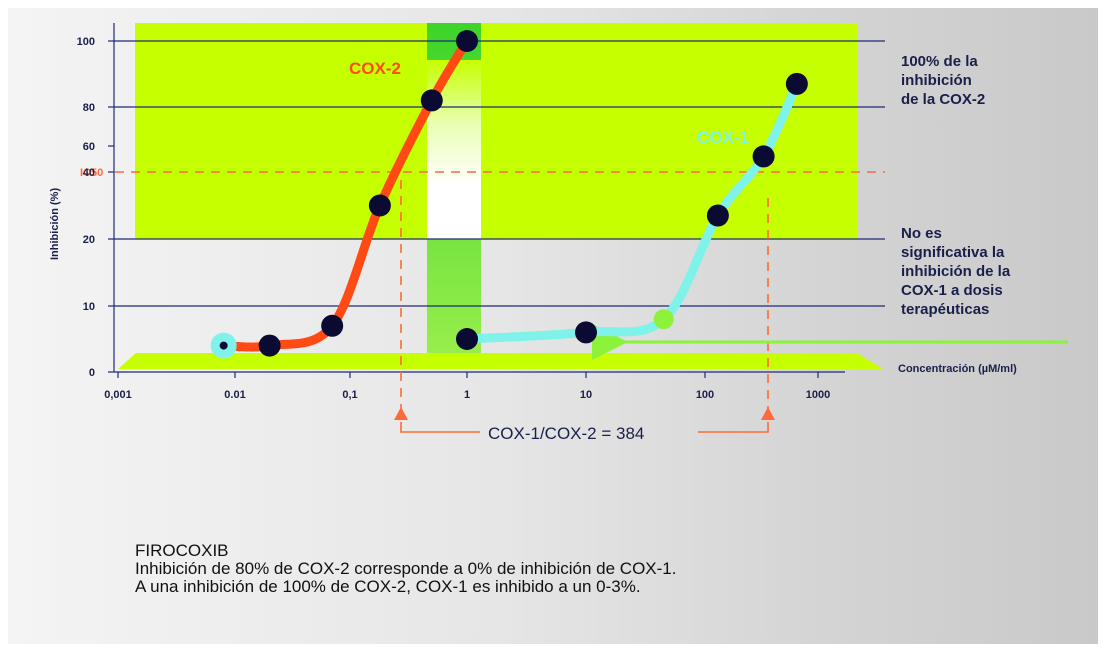  Describe the element at coordinates (818, 395) in the screenshot. I see `x-tick-label: 1000` at that location.